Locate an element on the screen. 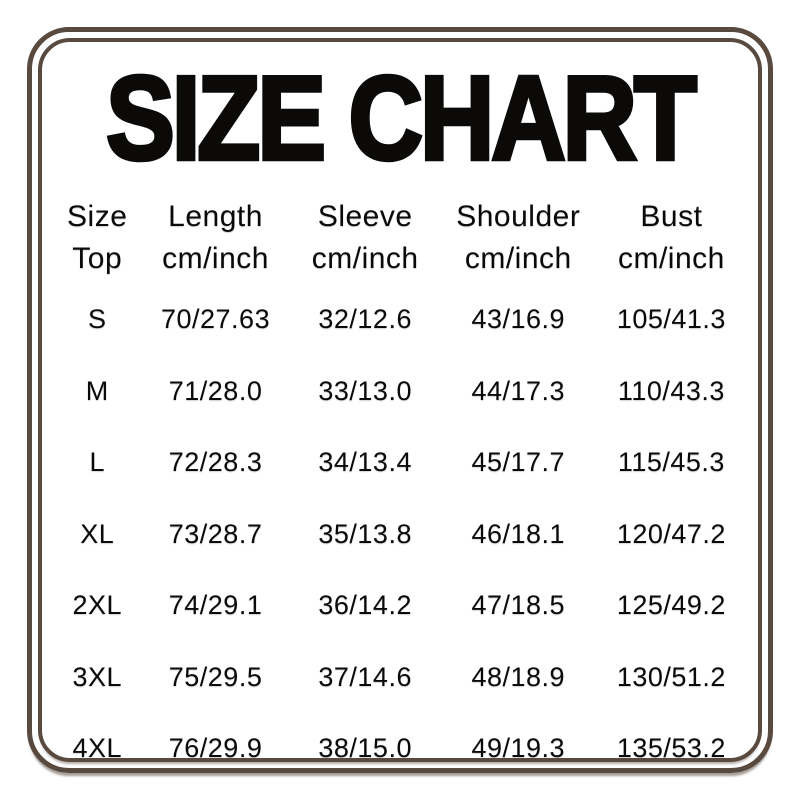  size-cell: 2XL is located at coordinates (97, 605).